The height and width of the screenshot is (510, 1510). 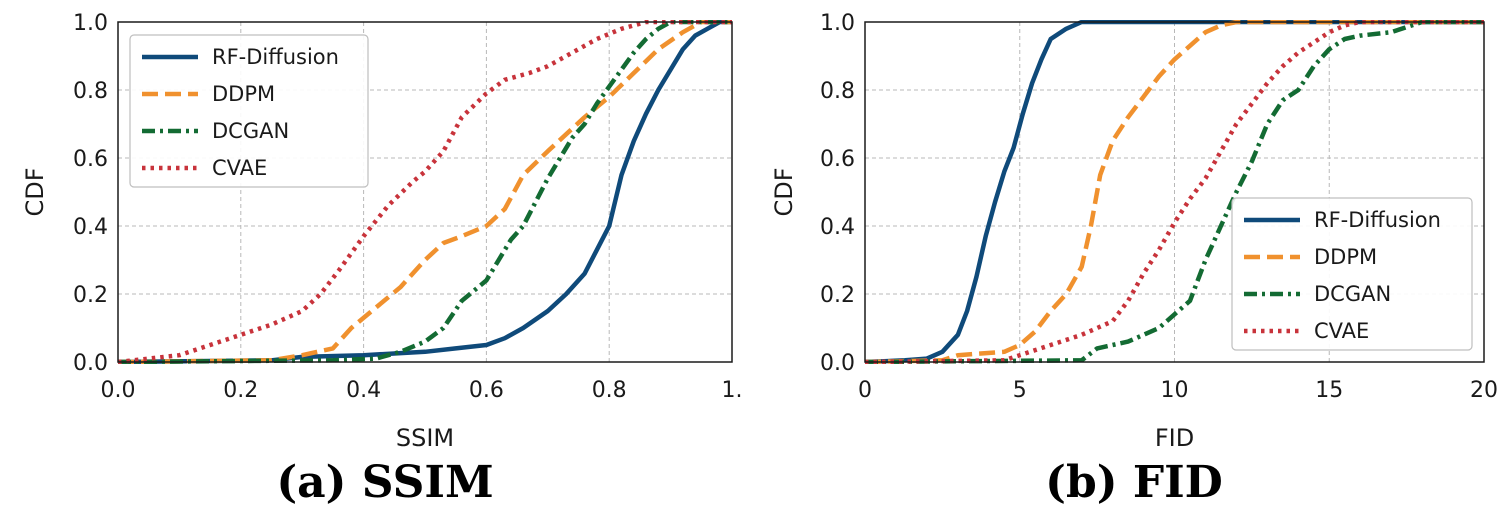 I want to click on x-tick-label: 1., so click(x=732, y=390).